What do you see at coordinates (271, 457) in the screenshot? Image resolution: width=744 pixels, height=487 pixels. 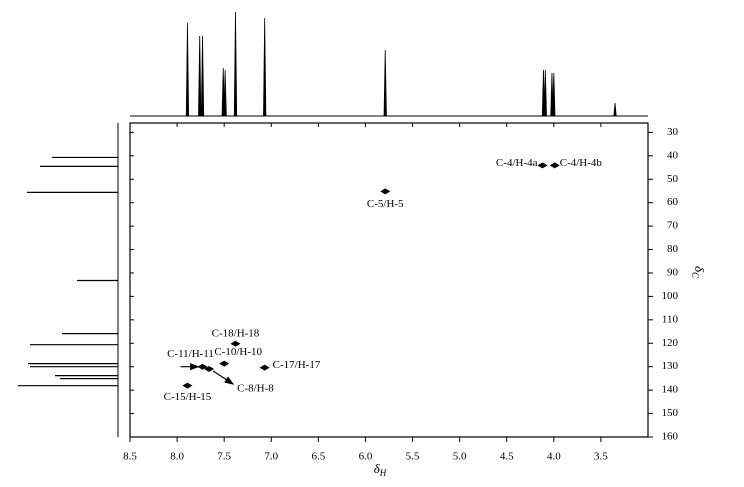 I see `x-tick-label: 7.0` at bounding box center [271, 457].